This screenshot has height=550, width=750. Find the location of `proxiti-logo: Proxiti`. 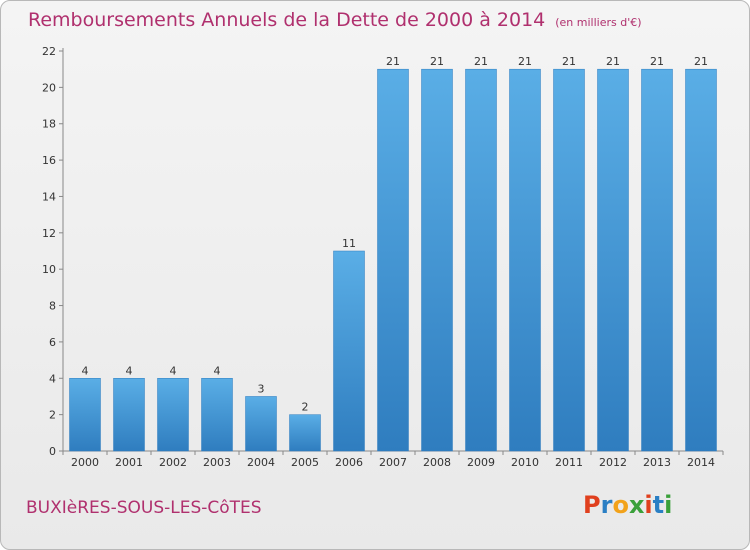

proxiti-logo: Proxiti is located at coordinates (627, 505).